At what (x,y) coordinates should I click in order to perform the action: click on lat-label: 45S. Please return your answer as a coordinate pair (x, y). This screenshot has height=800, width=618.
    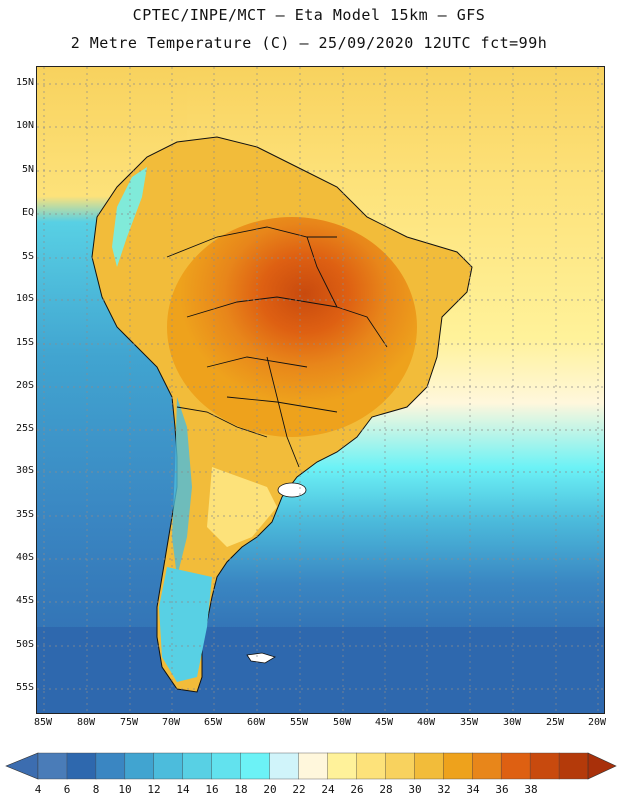
    Looking at the image, I should click on (24, 600).